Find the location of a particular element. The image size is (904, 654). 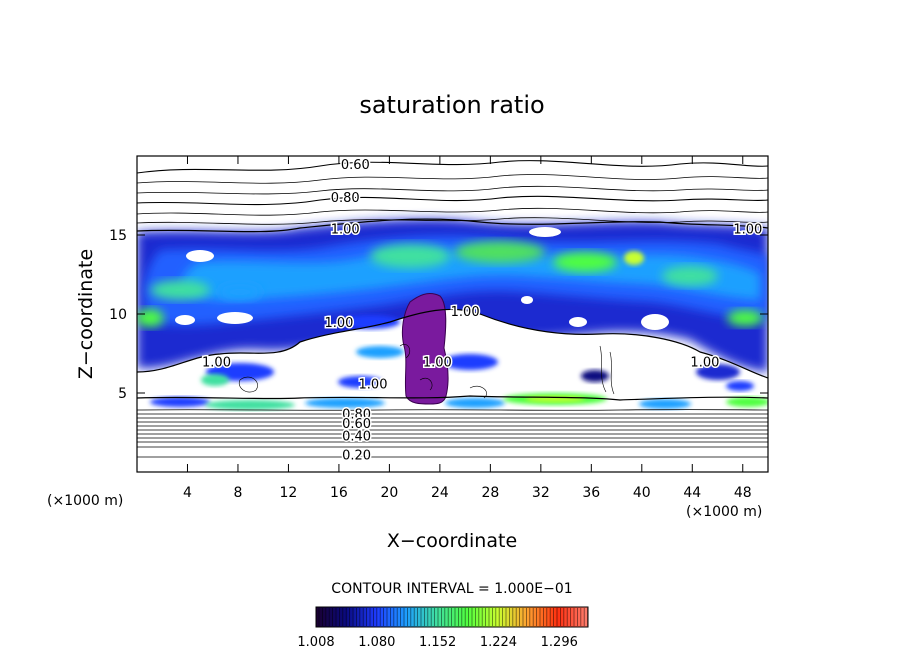

x-axis-label: X−coordinate is located at coordinates (452, 541).